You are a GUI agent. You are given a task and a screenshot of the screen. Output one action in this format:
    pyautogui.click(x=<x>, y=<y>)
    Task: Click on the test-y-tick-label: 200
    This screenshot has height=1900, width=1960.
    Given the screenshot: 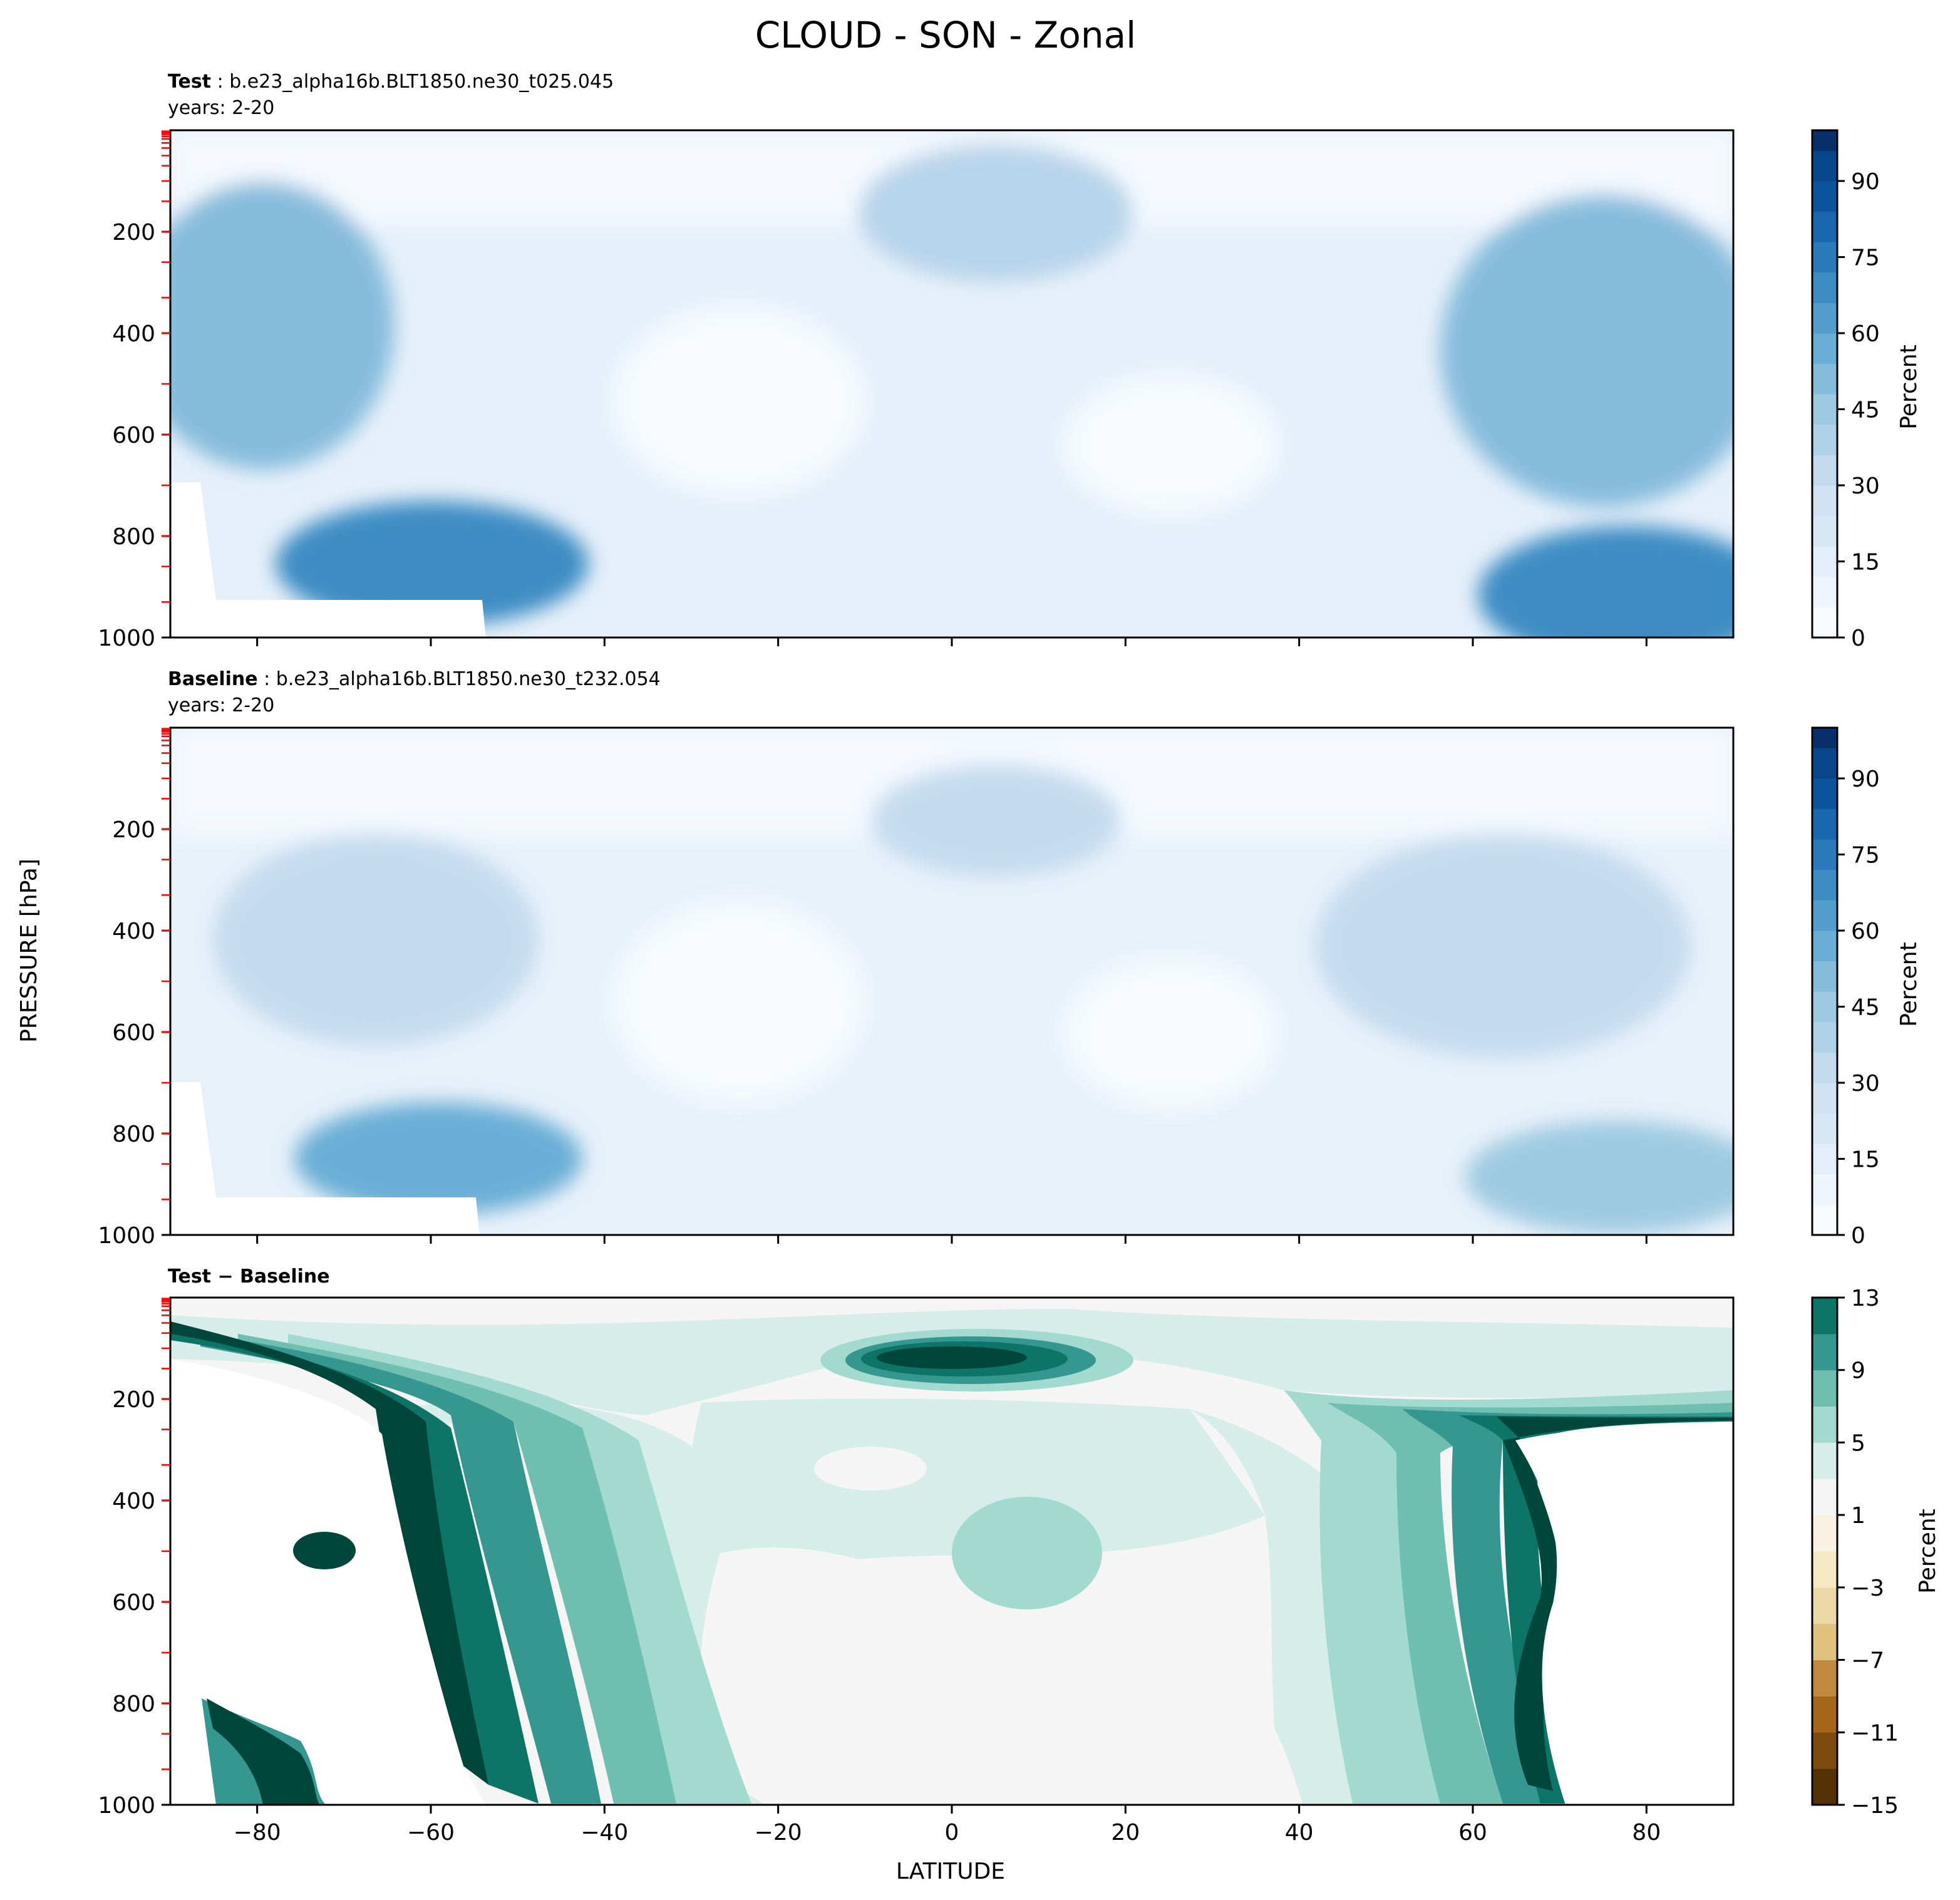 What is the action you would take?
    pyautogui.click(x=133, y=232)
    